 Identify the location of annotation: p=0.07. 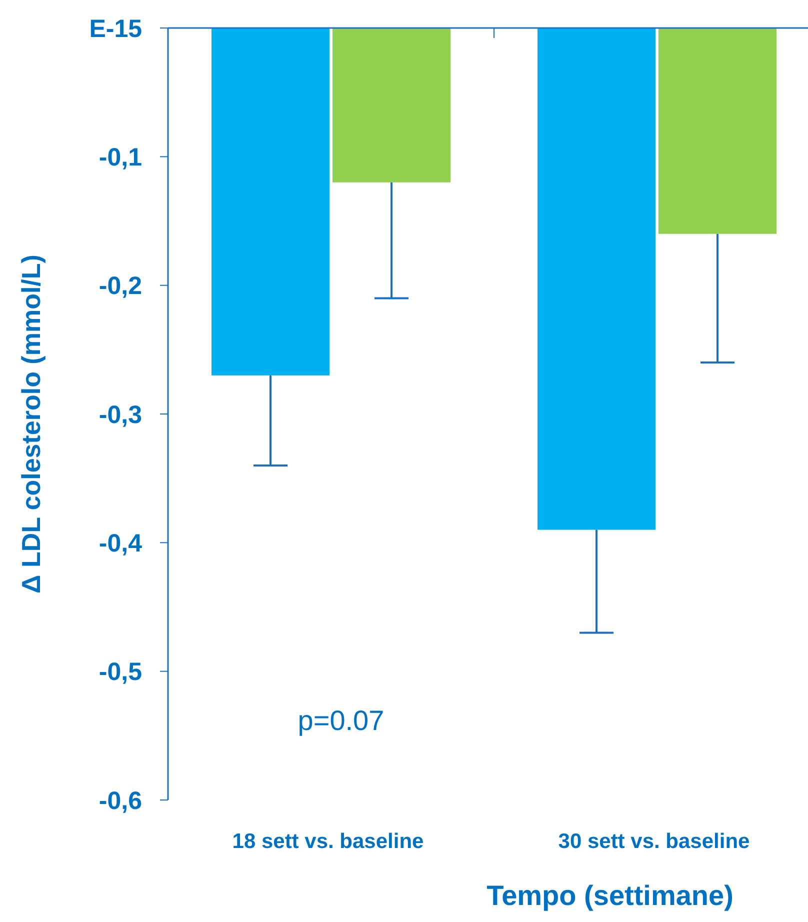
(341, 720).